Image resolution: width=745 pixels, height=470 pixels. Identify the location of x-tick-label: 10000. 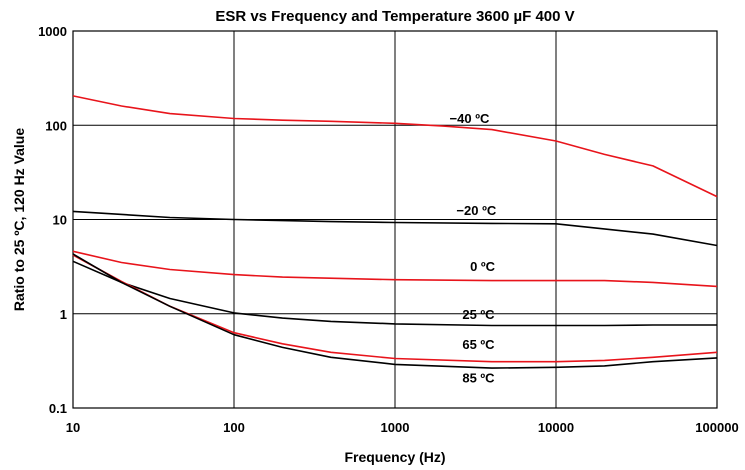
(556, 427).